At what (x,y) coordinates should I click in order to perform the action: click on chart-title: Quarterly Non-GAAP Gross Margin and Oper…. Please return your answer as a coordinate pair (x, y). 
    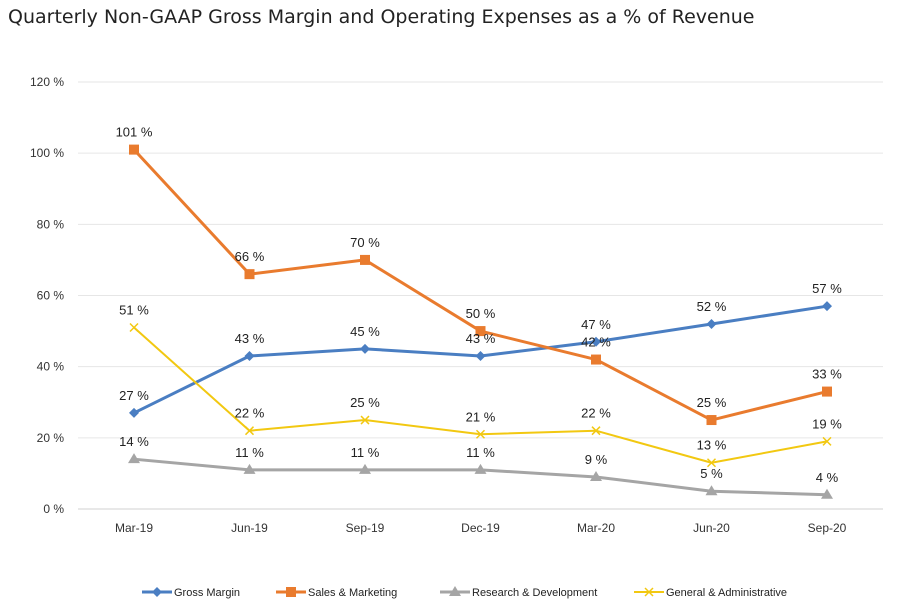
    Looking at the image, I should click on (381, 17).